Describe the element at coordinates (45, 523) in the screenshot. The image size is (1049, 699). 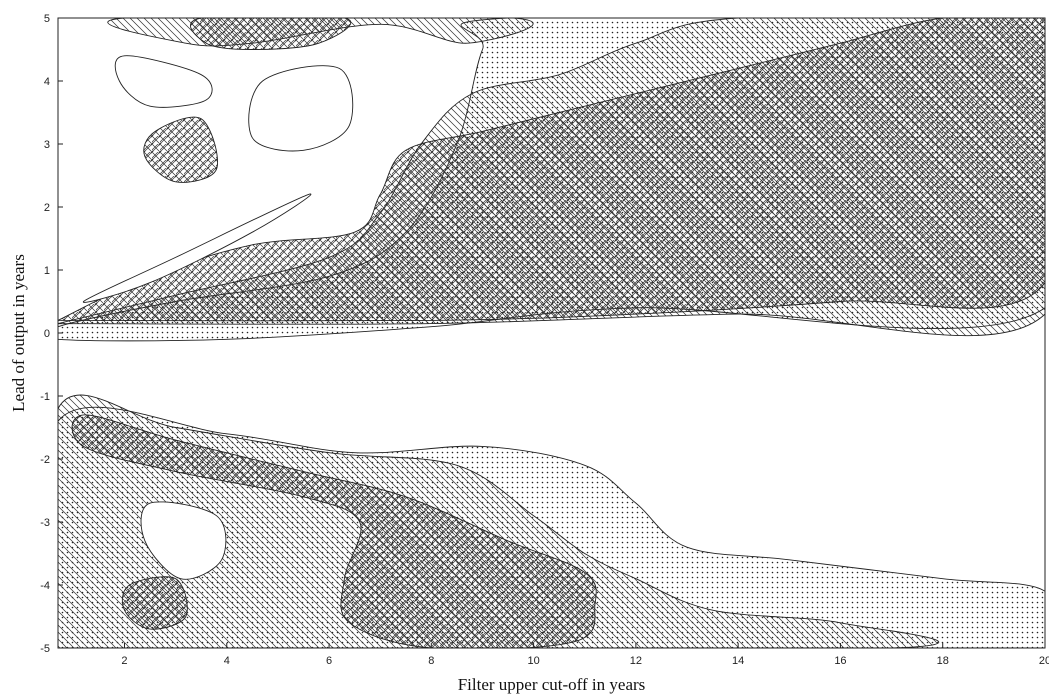
I see `y-tick-label: -3` at that location.